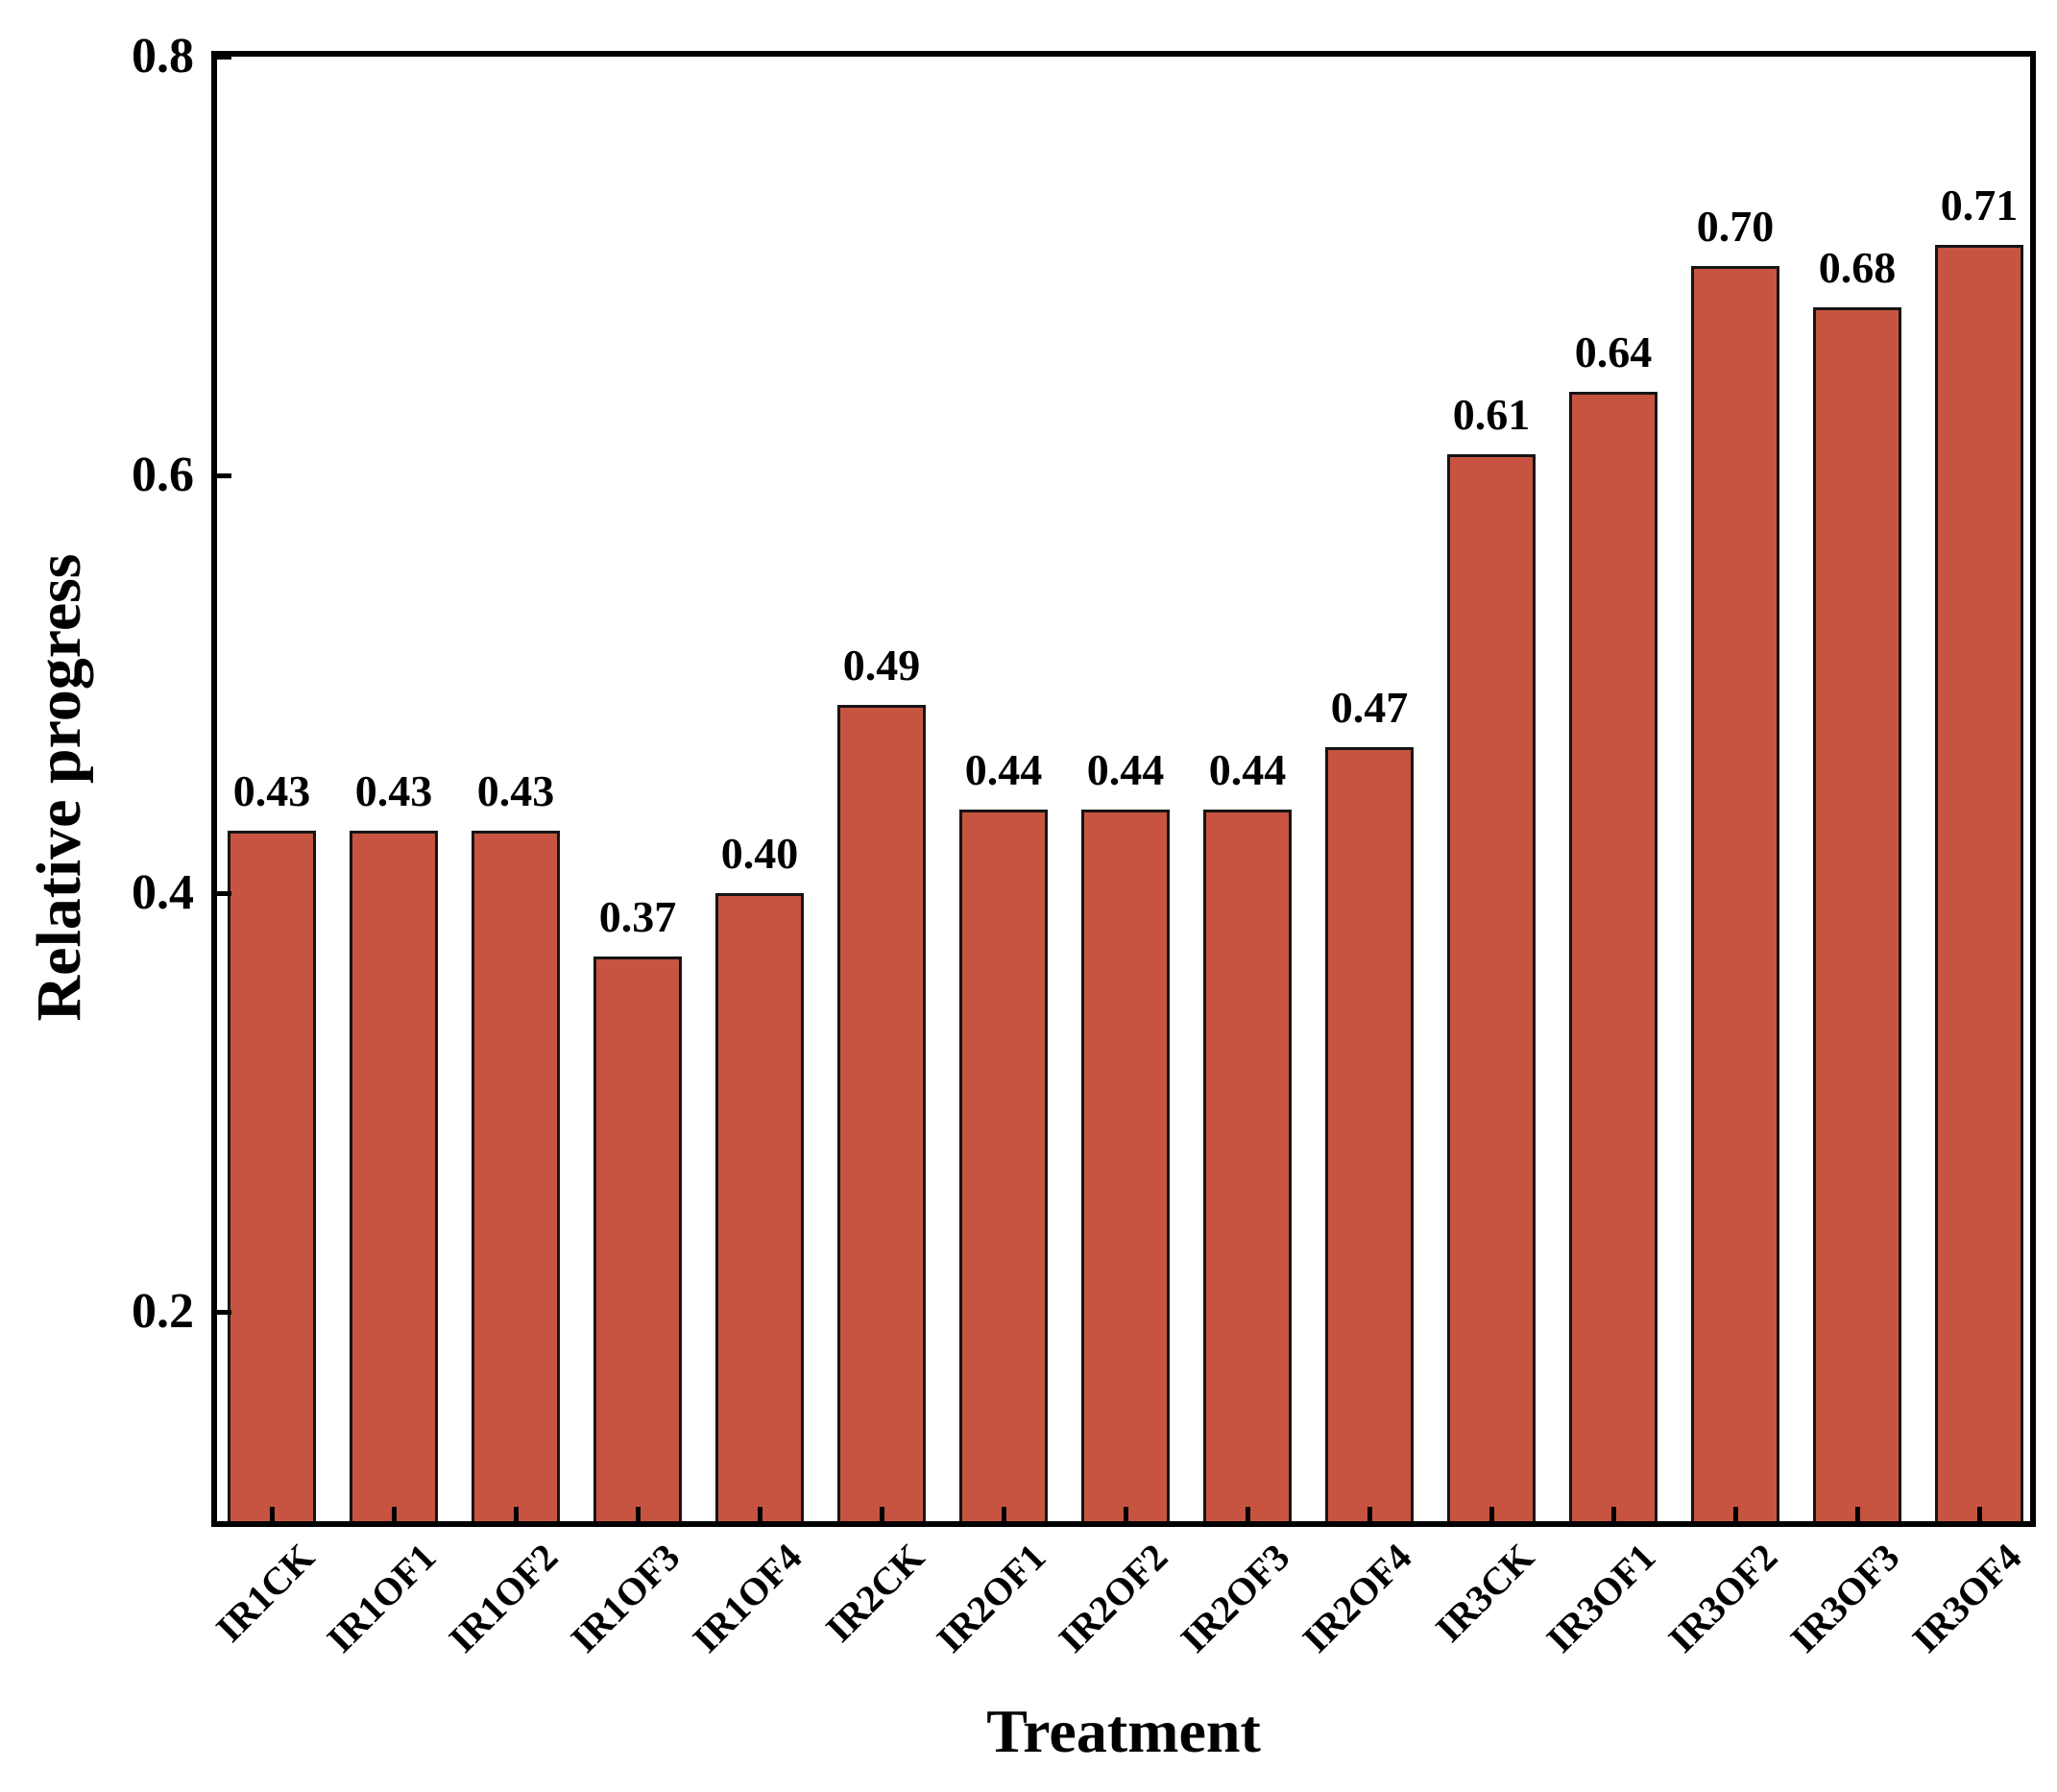 The image size is (2057, 1792). What do you see at coordinates (1113, 1598) in the screenshot?
I see `x-tick-label: IR2OF2` at bounding box center [1113, 1598].